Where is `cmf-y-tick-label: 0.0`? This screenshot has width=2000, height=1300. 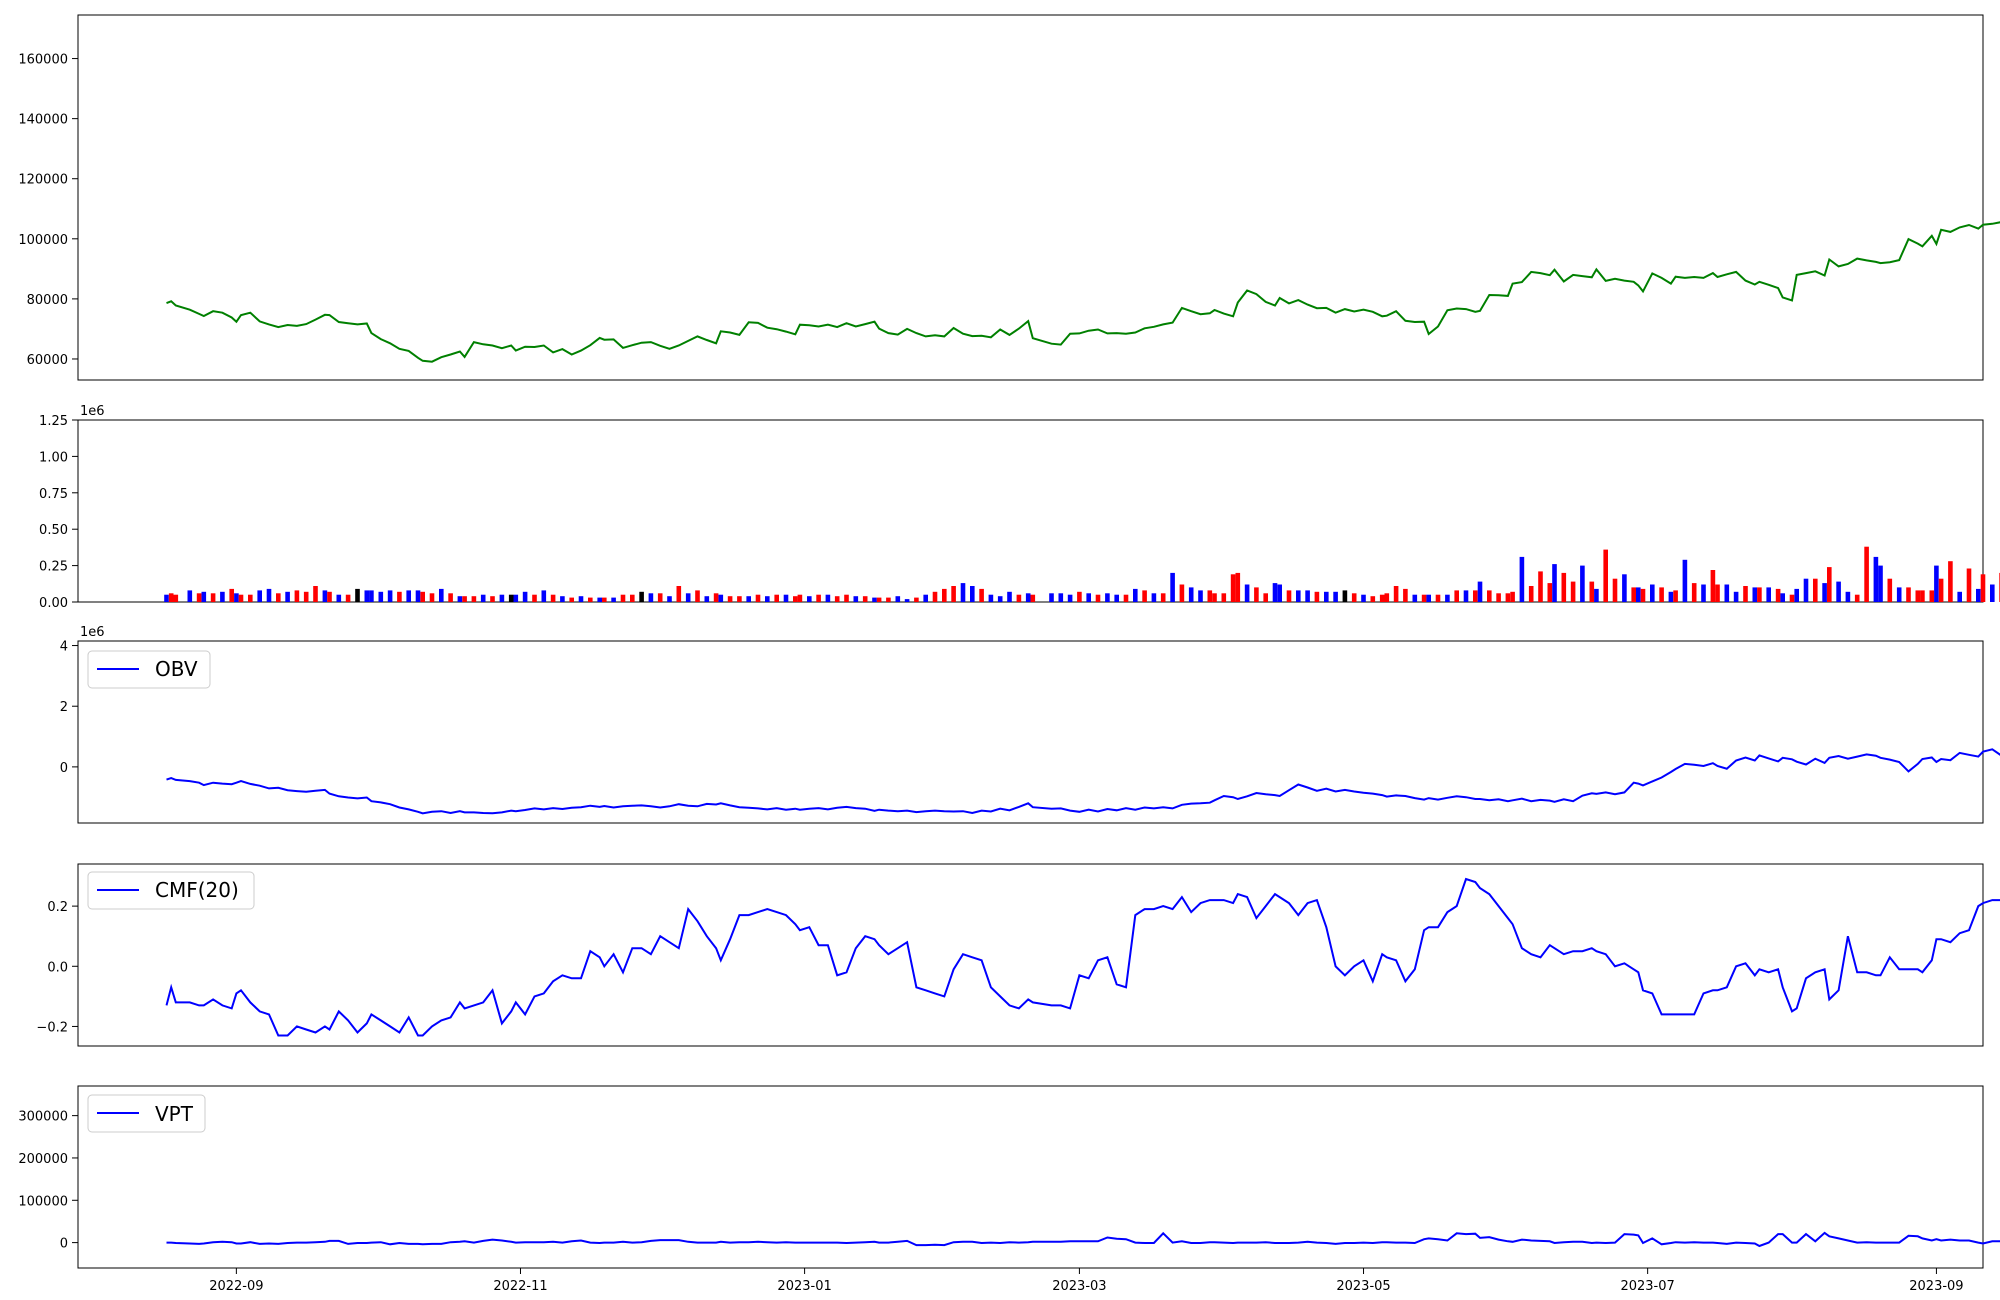 cmf-y-tick-label: 0.0 is located at coordinates (57, 967).